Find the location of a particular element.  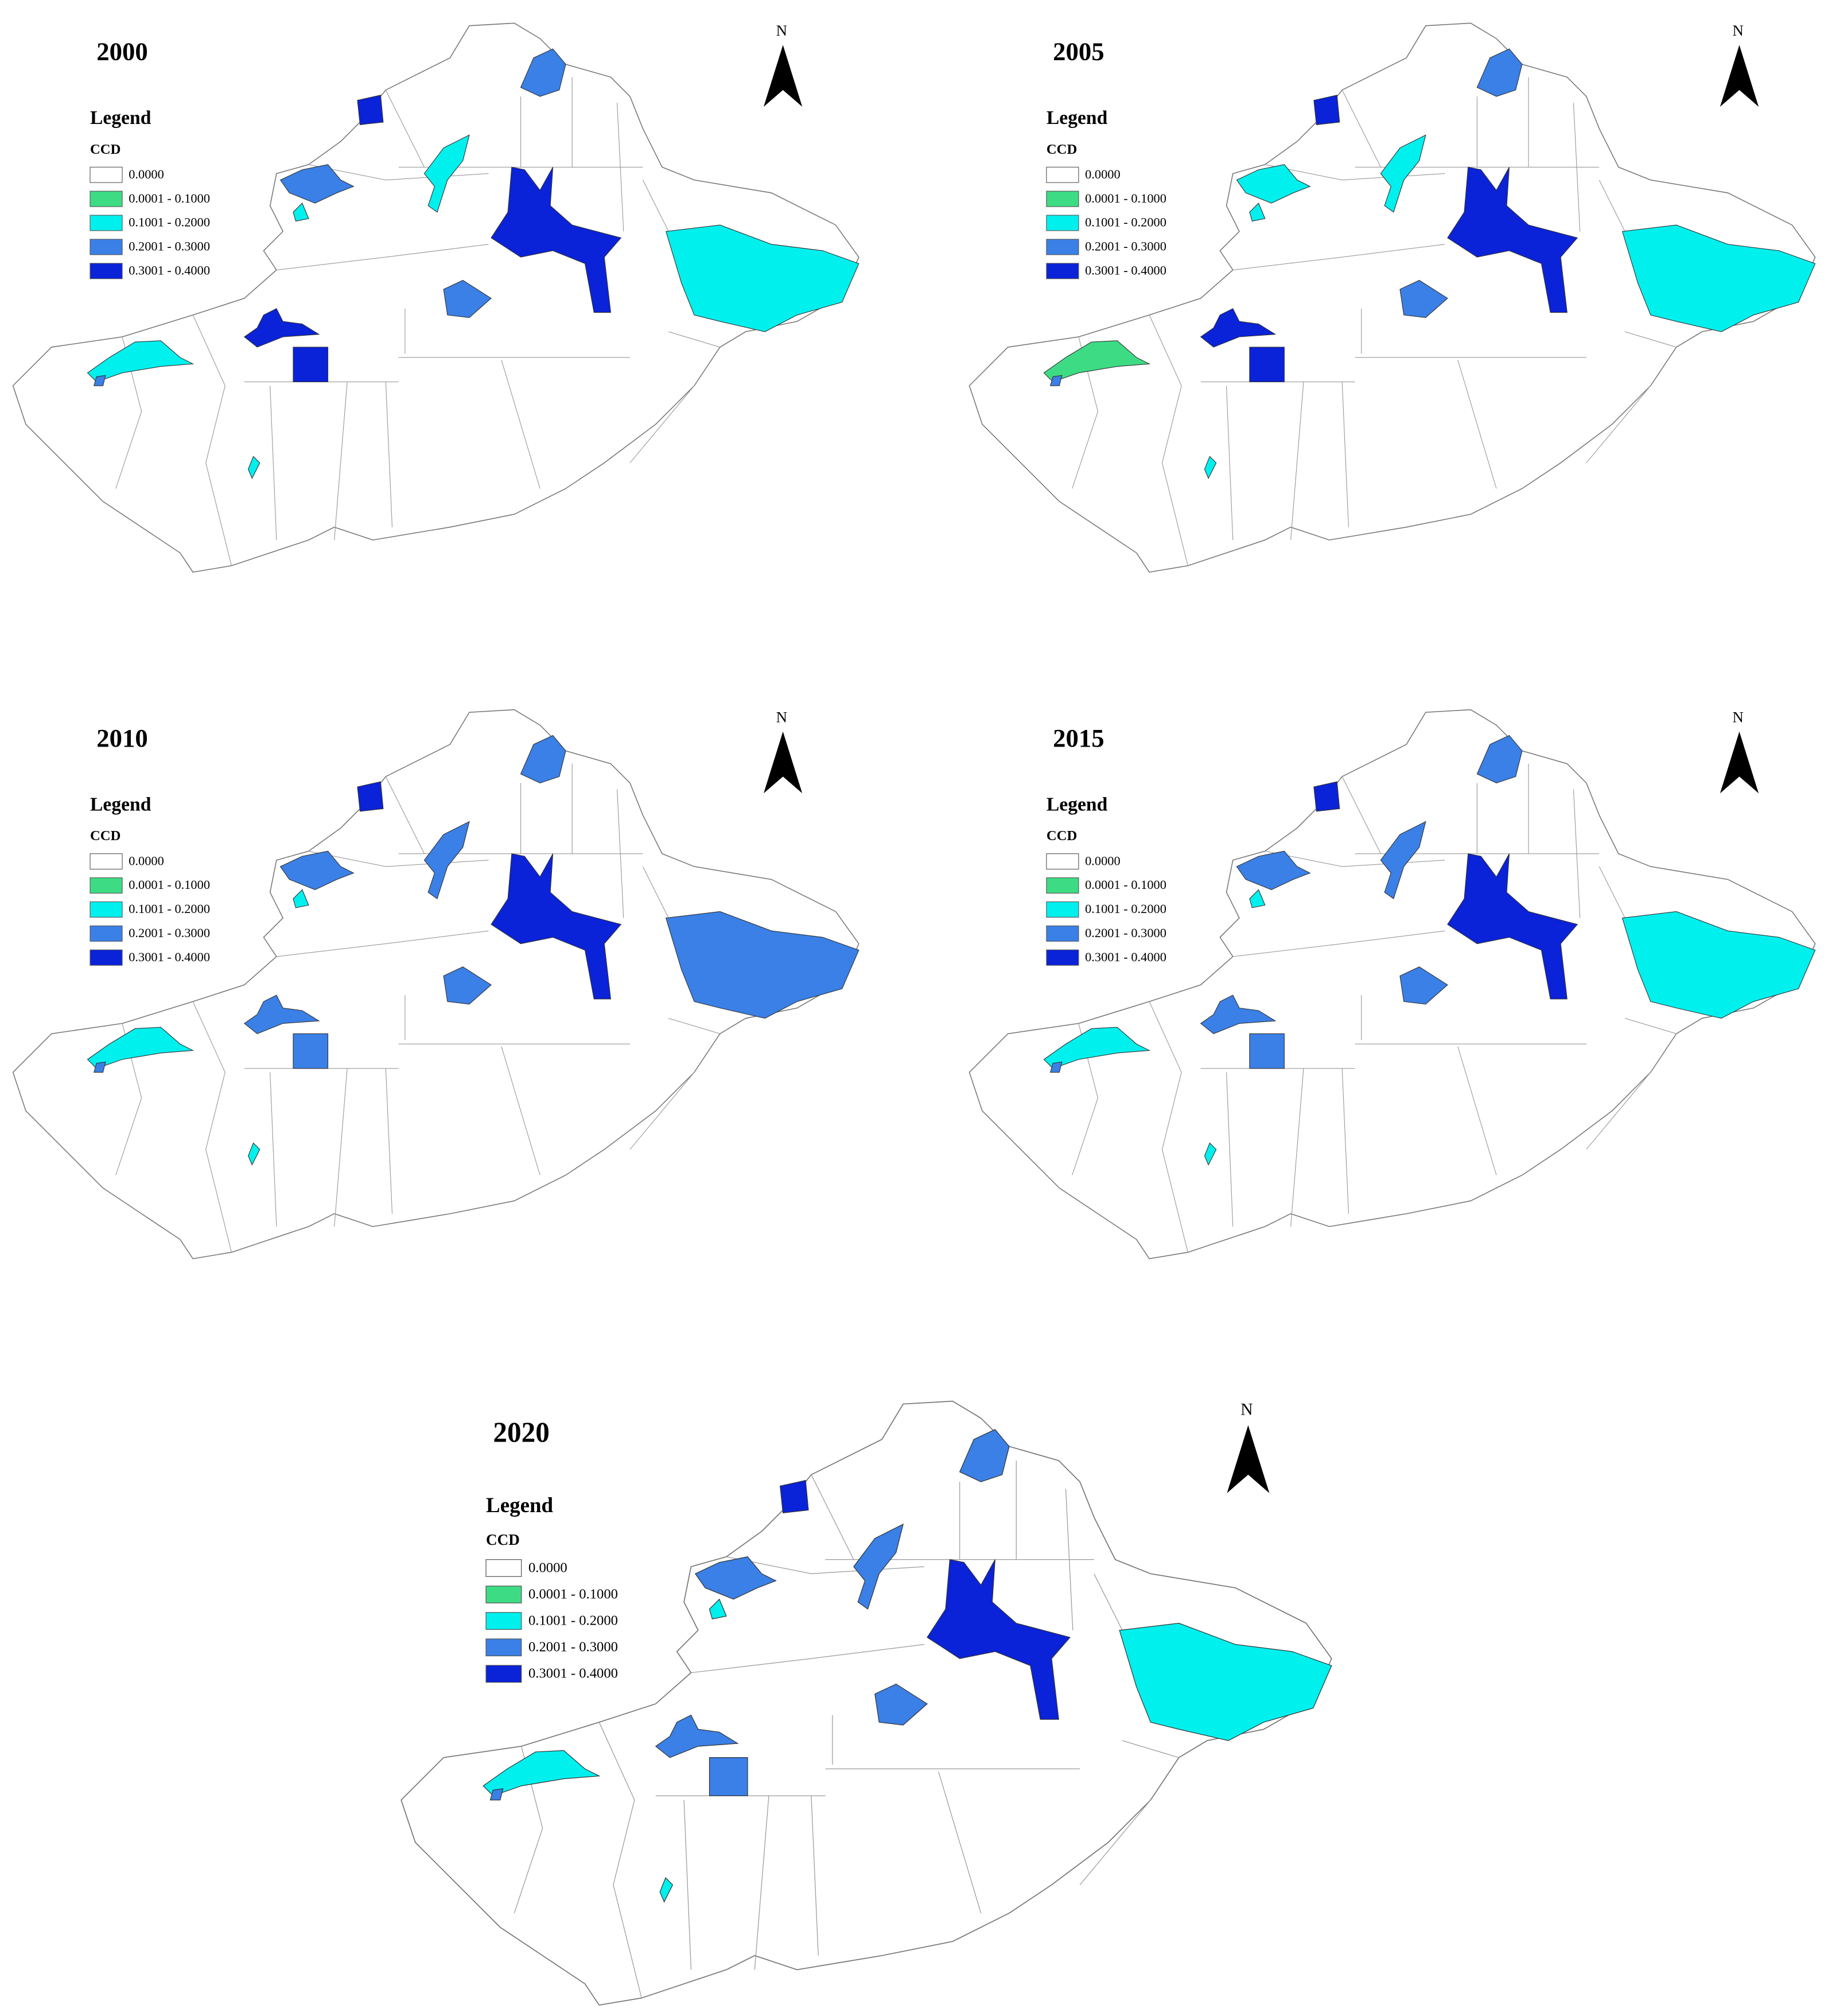

map-year: 2020 is located at coordinates (521, 1432).